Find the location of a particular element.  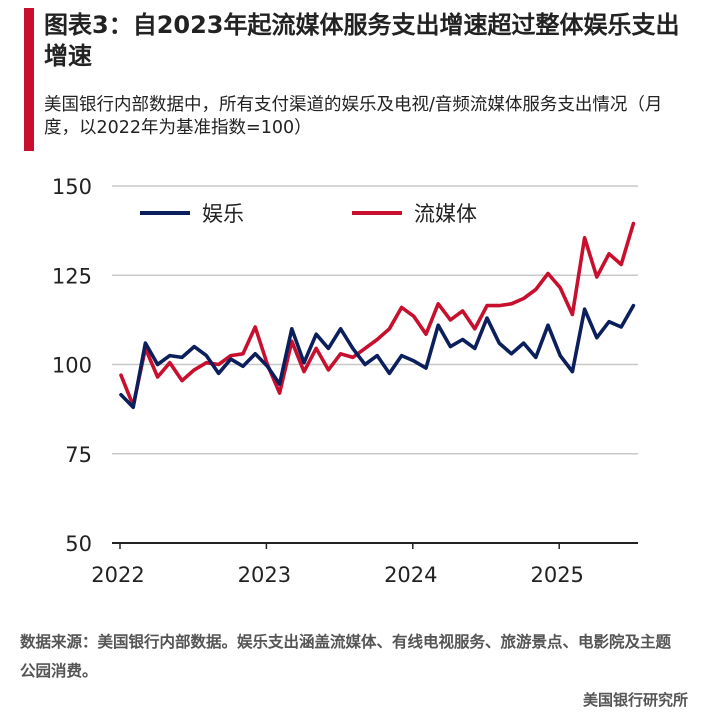

x-tick-label: 2022 is located at coordinates (117, 575).